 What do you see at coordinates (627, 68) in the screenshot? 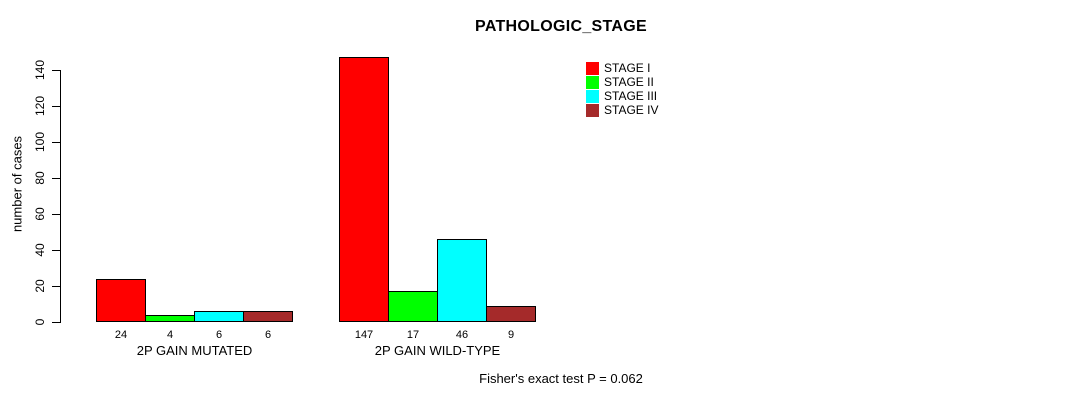
I see `legend-label: STAGE I` at bounding box center [627, 68].